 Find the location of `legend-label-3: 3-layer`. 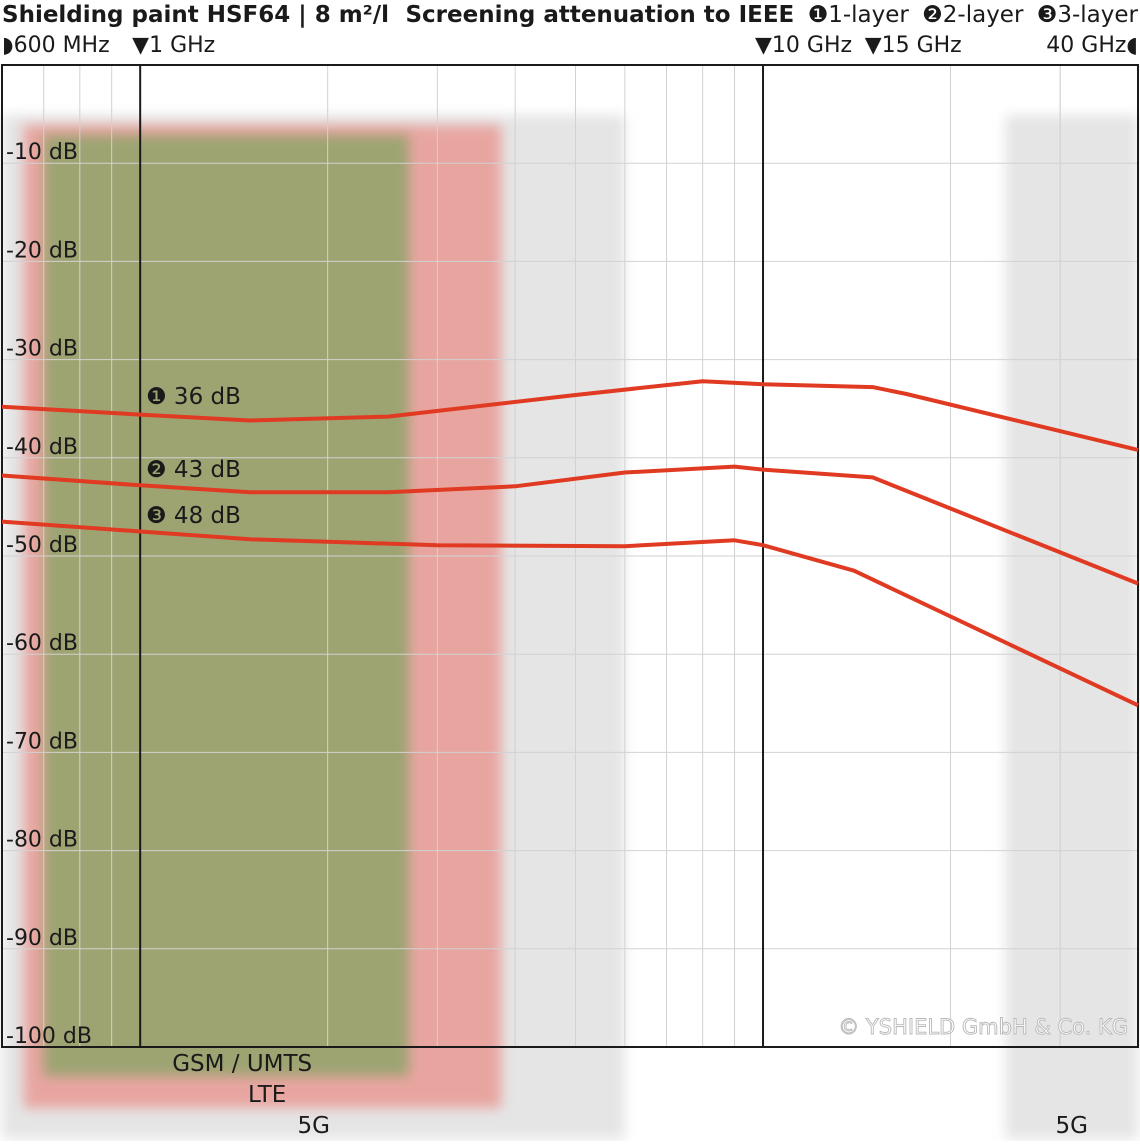

legend-label-3: 3-layer is located at coordinates (1097, 15).